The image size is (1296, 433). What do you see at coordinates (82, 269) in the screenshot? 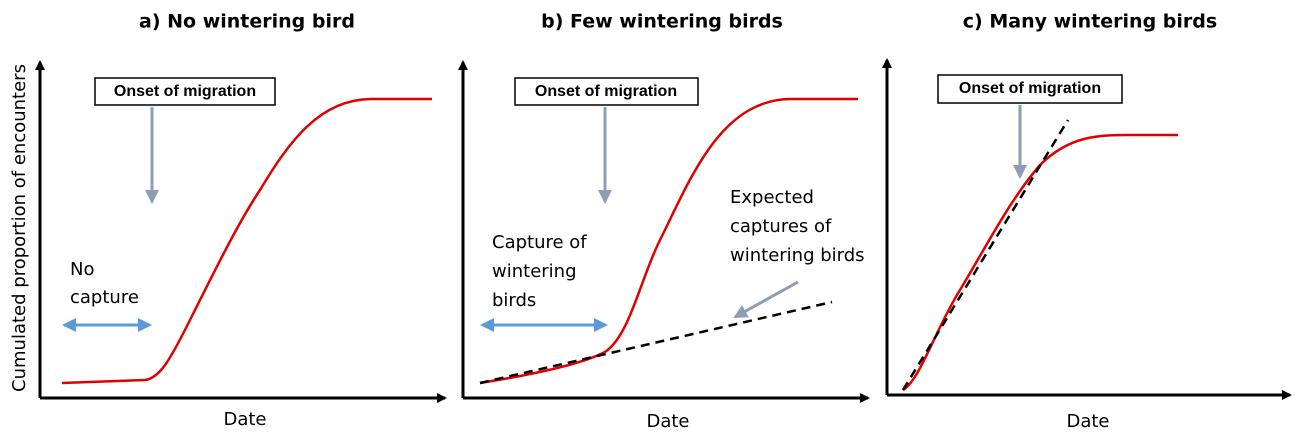
I see `note: No` at bounding box center [82, 269].